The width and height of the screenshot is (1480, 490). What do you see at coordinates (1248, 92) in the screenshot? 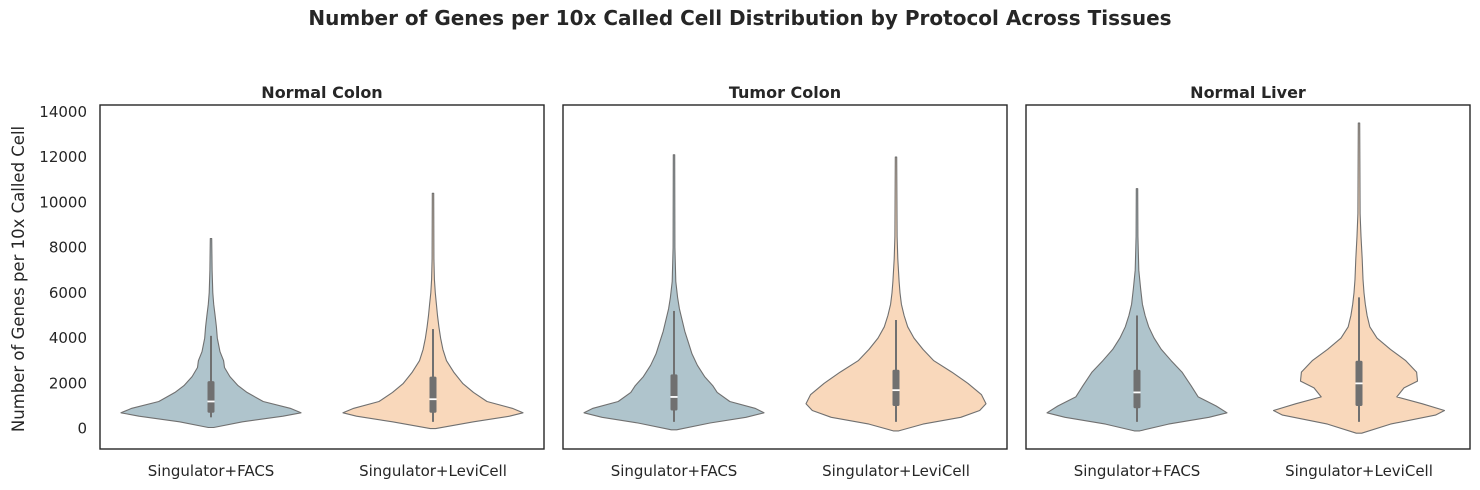
I see `panel-title: Normal Liver` at bounding box center [1248, 92].